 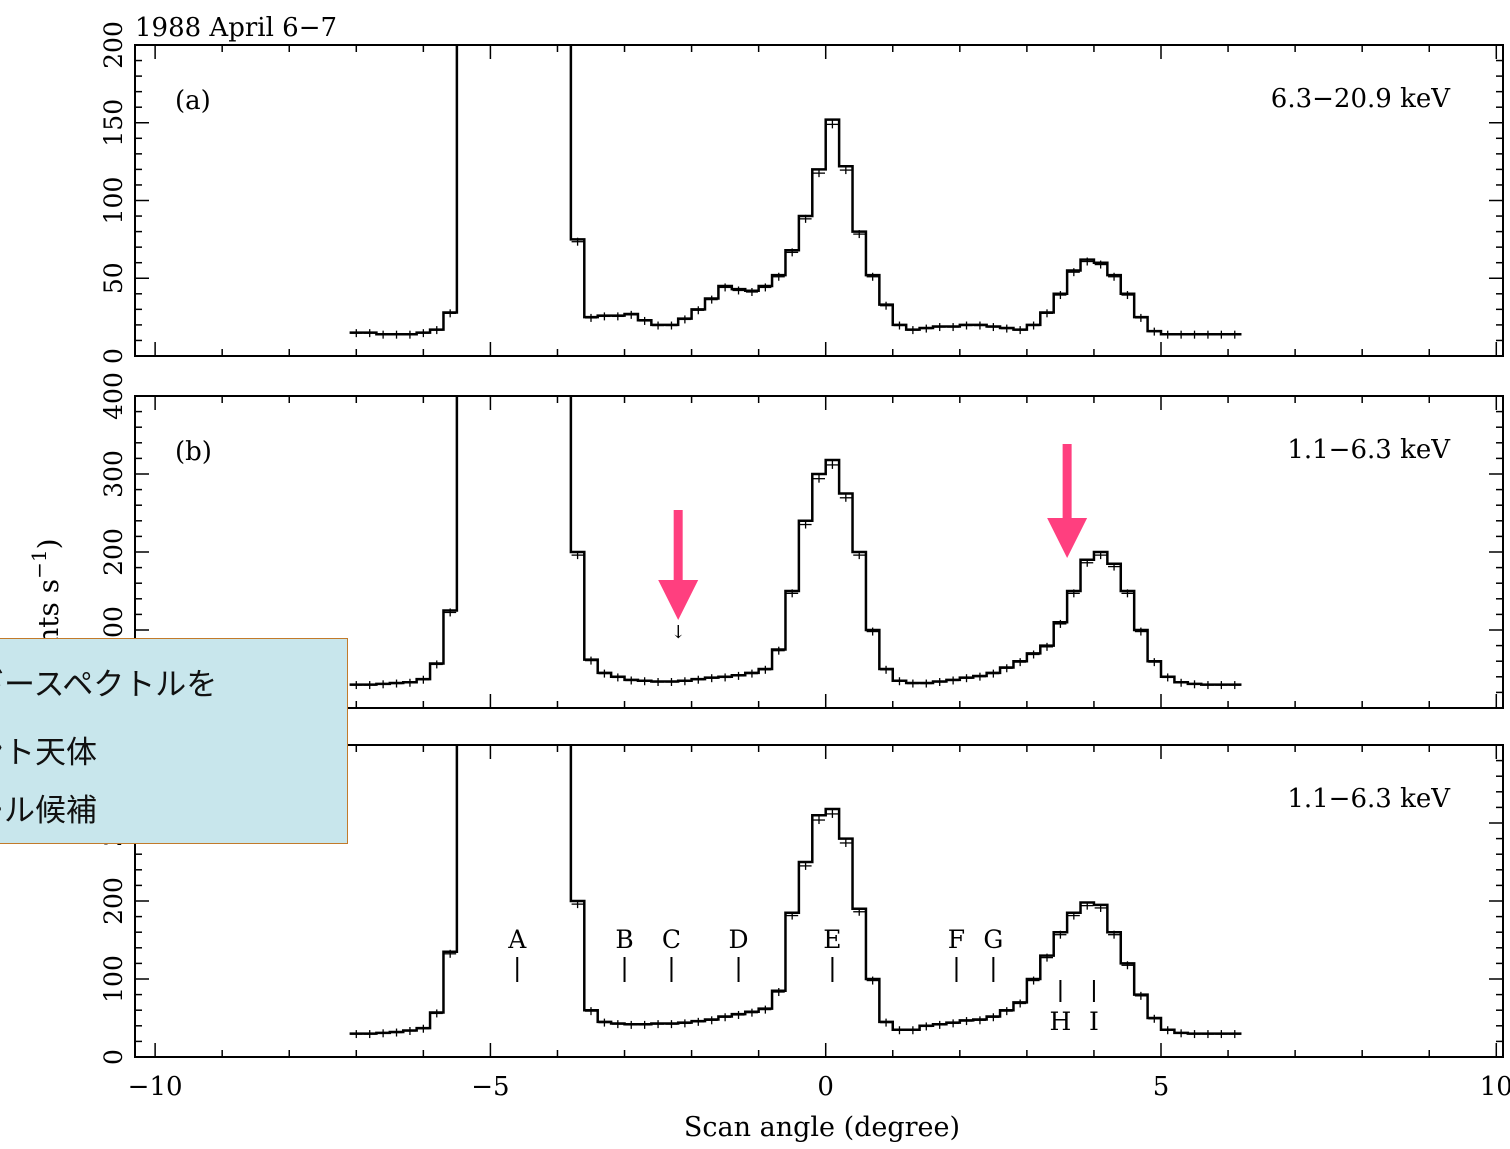 I want to click on source-marker: F, so click(x=956, y=953).